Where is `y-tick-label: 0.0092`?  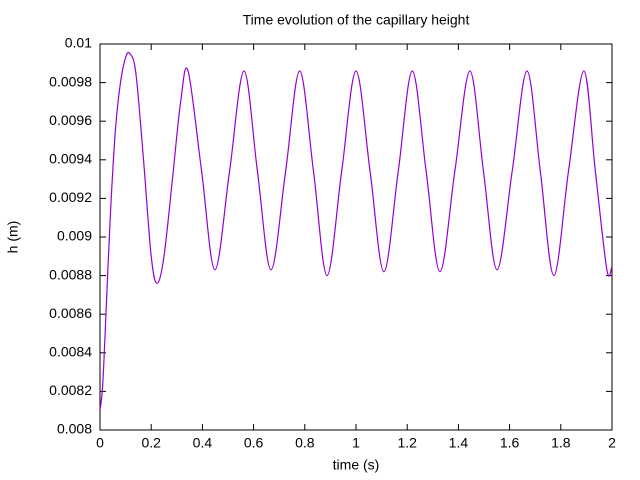 y-tick-label: 0.0092 is located at coordinates (70, 197).